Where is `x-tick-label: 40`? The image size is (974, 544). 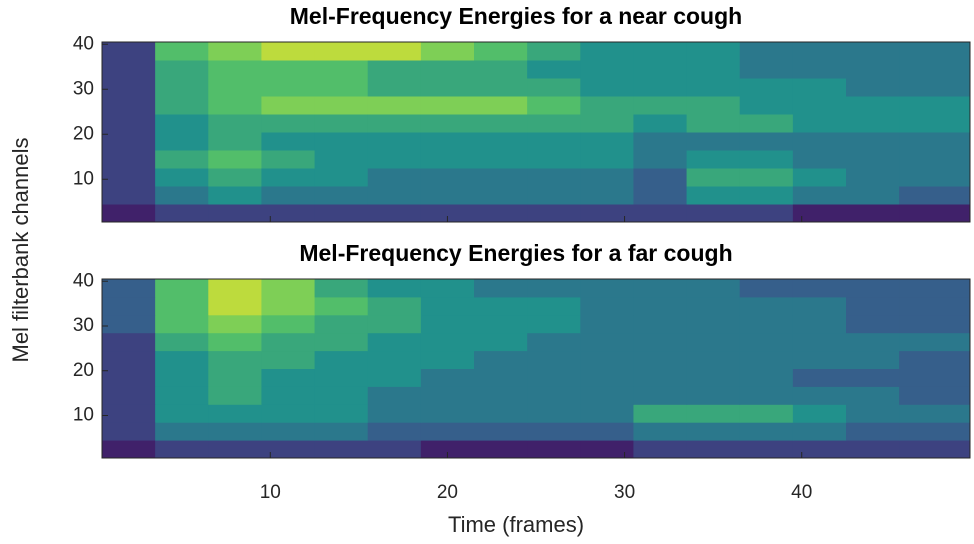
x-tick-label: 40 is located at coordinates (801, 492).